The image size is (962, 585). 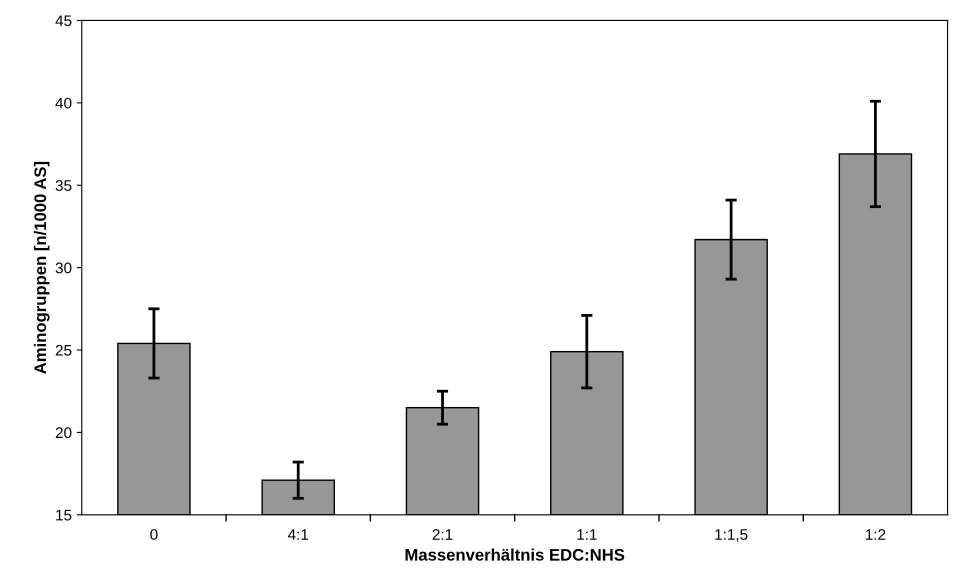 What do you see at coordinates (64, 185) in the screenshot?
I see `y-tick-label: 35` at bounding box center [64, 185].